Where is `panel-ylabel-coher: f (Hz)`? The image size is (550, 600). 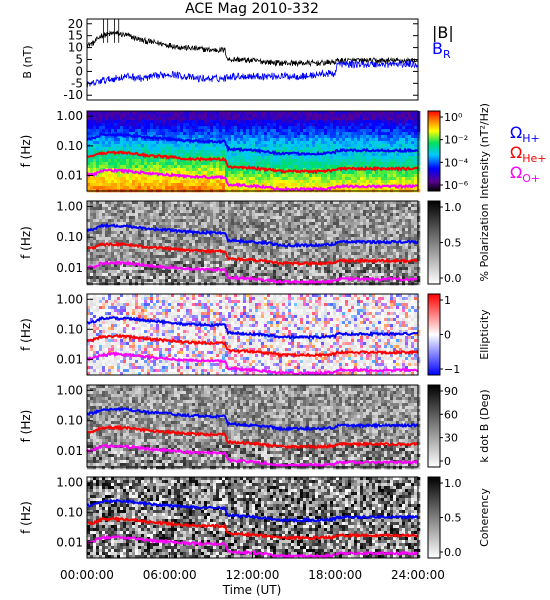
panel-ylabel-coher: f (Hz) is located at coordinates (26, 517).